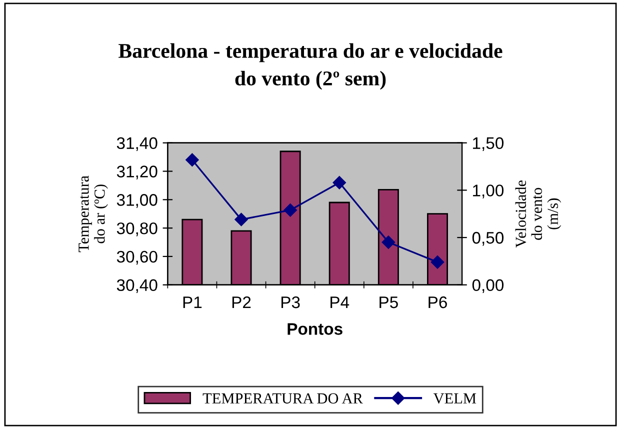 The image size is (621, 429). What do you see at coordinates (454, 398) in the screenshot?
I see `legend-label: VELM` at bounding box center [454, 398].